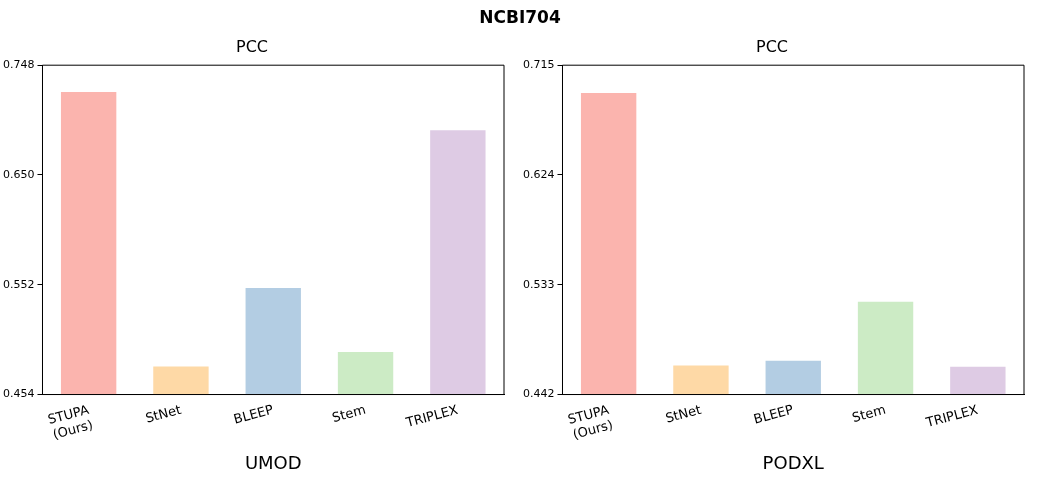 Image resolution: width=1040 pixels, height=479 pixels. What do you see at coordinates (18, 284) in the screenshot?
I see `y-tick-label: 0.552` at bounding box center [18, 284].